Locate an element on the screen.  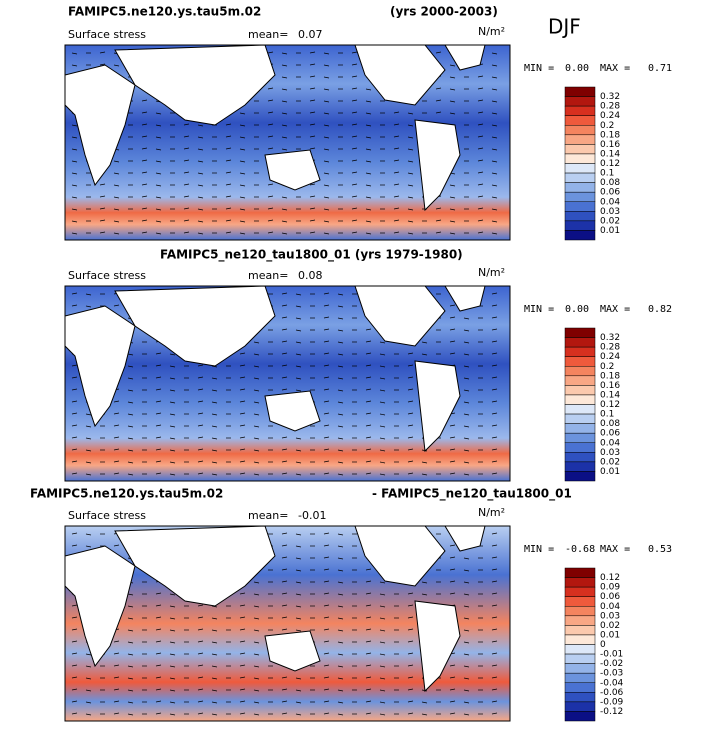
min-value: 0.00 is located at coordinates (577, 68).